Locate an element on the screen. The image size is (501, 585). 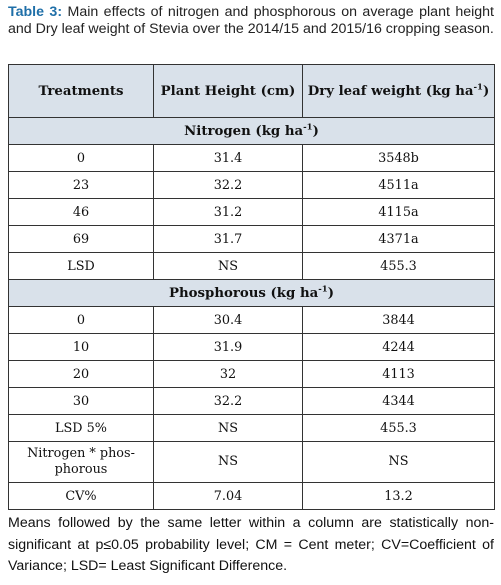
table-row: 30 32.2 4344 is located at coordinates (251, 401).